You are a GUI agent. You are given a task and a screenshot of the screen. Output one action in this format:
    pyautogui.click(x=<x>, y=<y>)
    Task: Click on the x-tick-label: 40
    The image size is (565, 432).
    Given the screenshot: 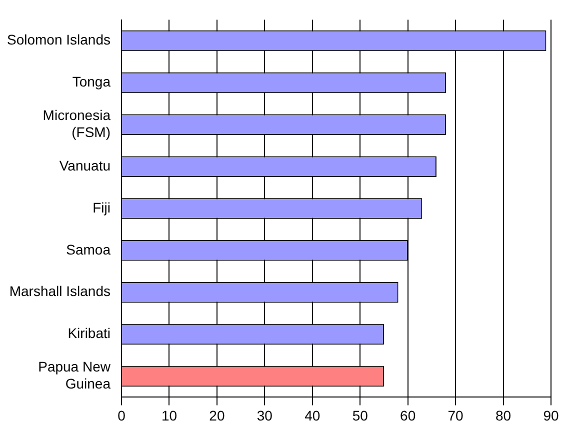 What is the action you would take?
    pyautogui.click(x=312, y=415)
    